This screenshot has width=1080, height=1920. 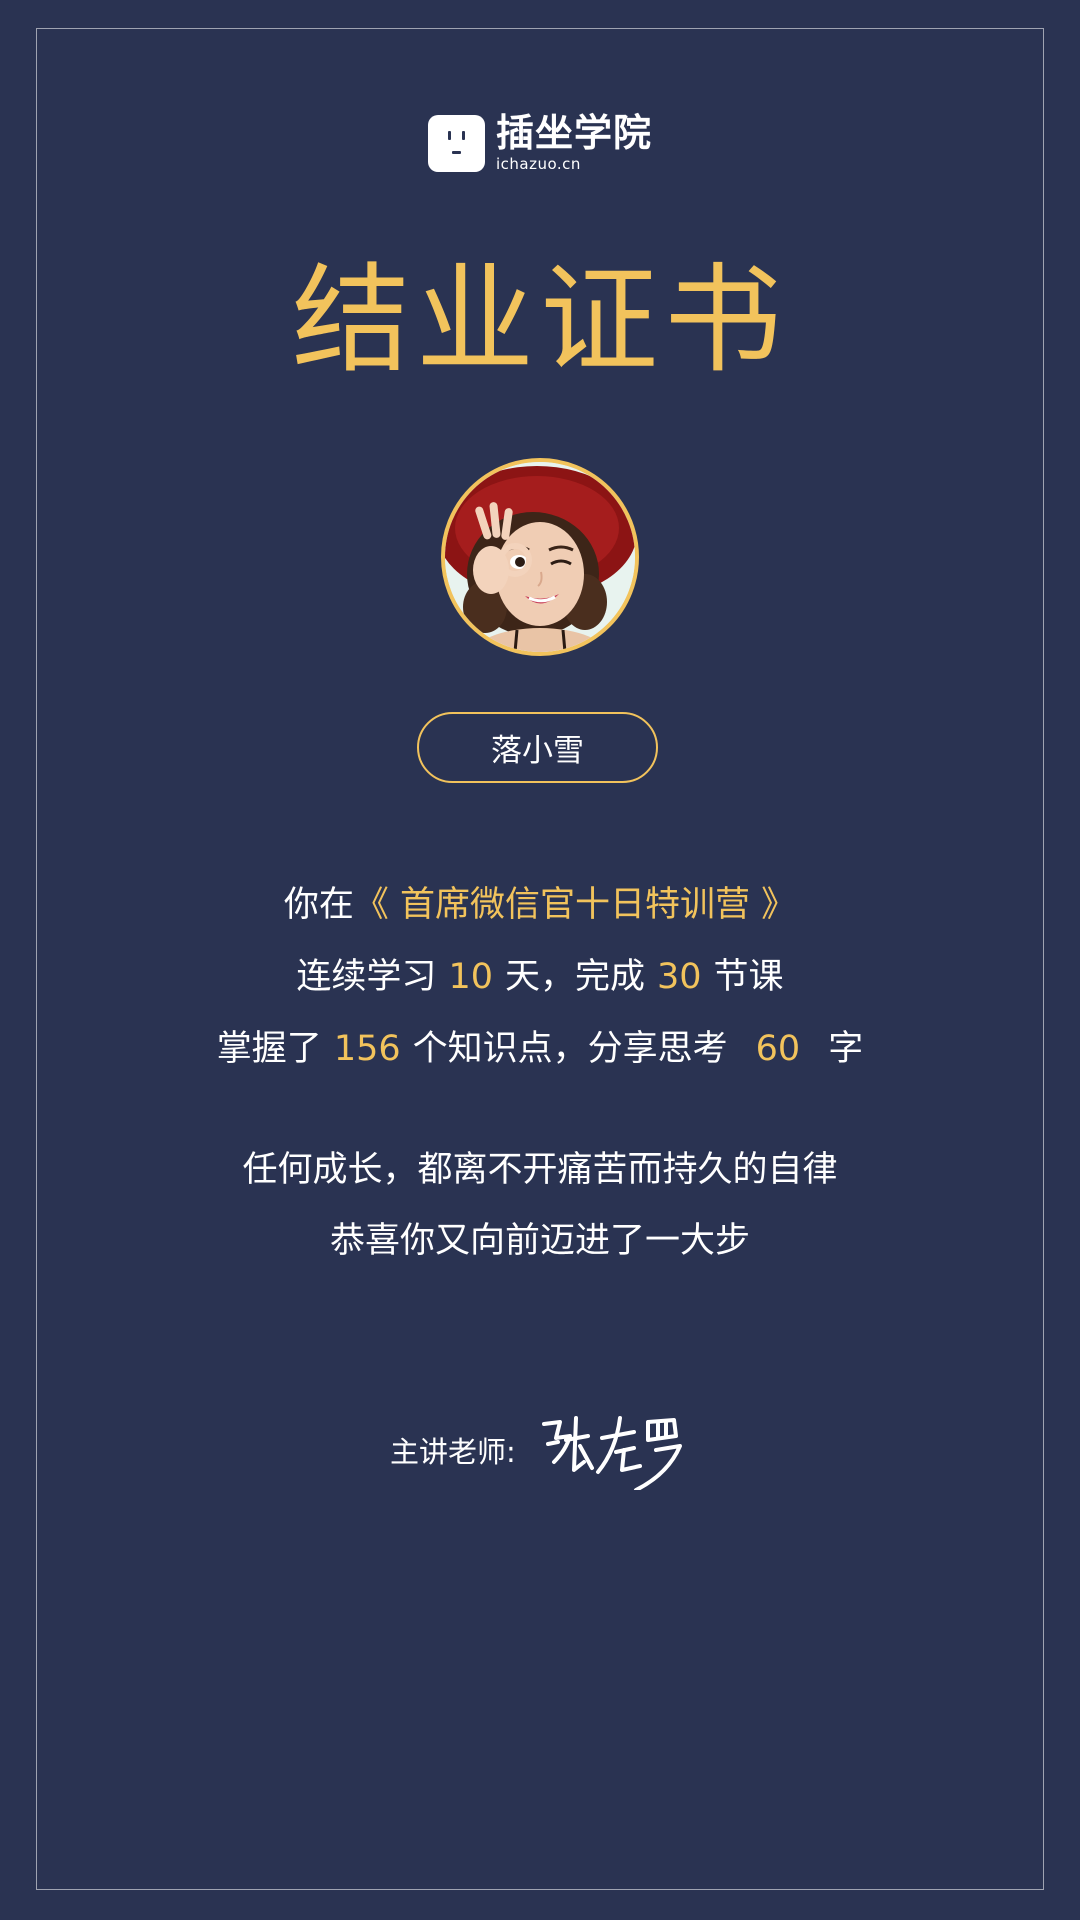 What do you see at coordinates (540, 977) in the screenshot?
I see `study-stats-line: 连续学习 10 天，完成 30 节课` at bounding box center [540, 977].